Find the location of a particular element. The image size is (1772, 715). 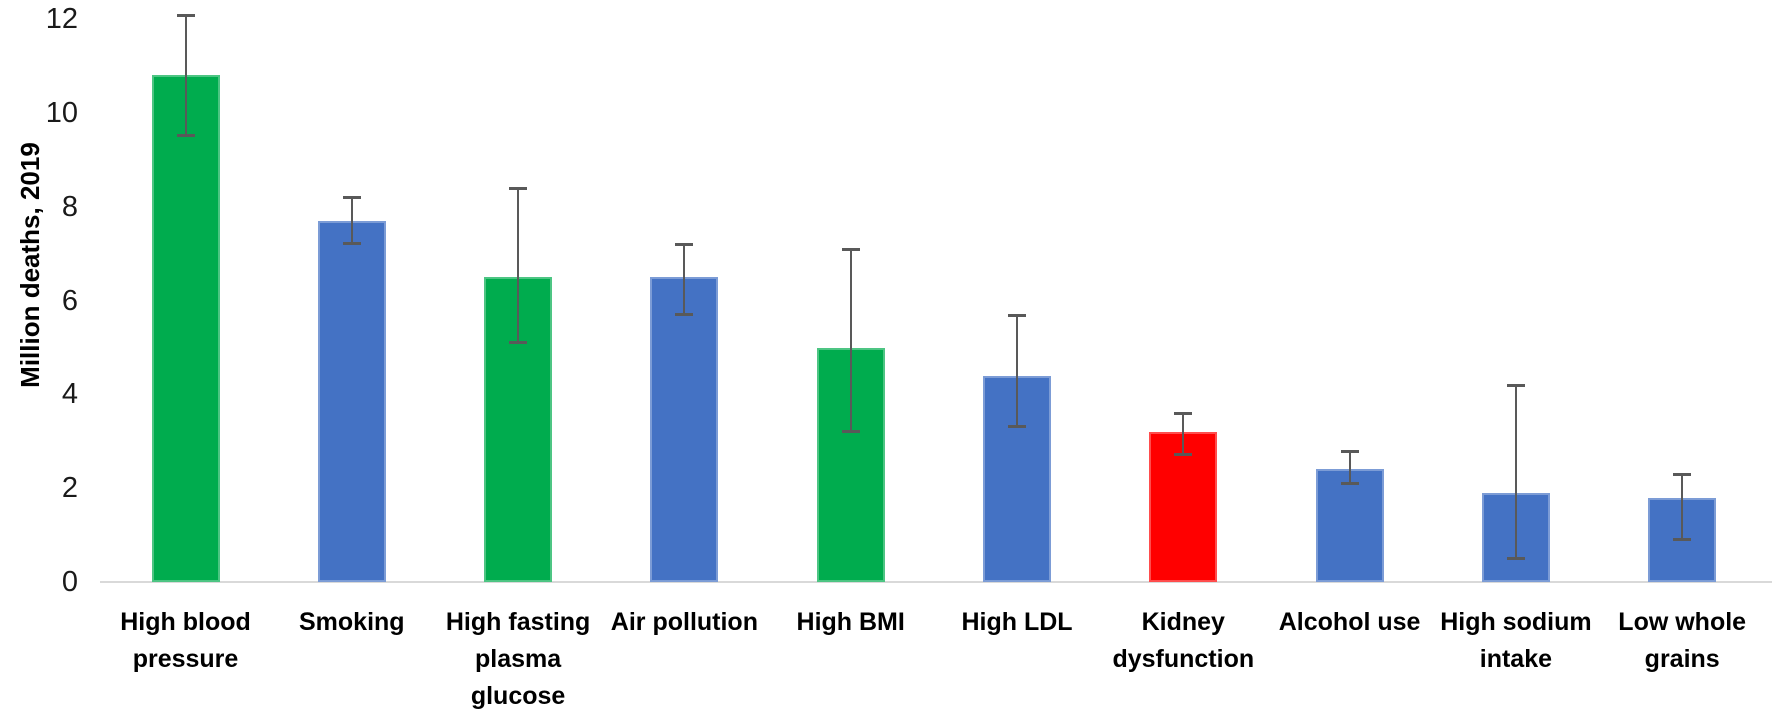

x-axis-label-high-blood-pressure: High blood pressure is located at coordinates (186, 641).